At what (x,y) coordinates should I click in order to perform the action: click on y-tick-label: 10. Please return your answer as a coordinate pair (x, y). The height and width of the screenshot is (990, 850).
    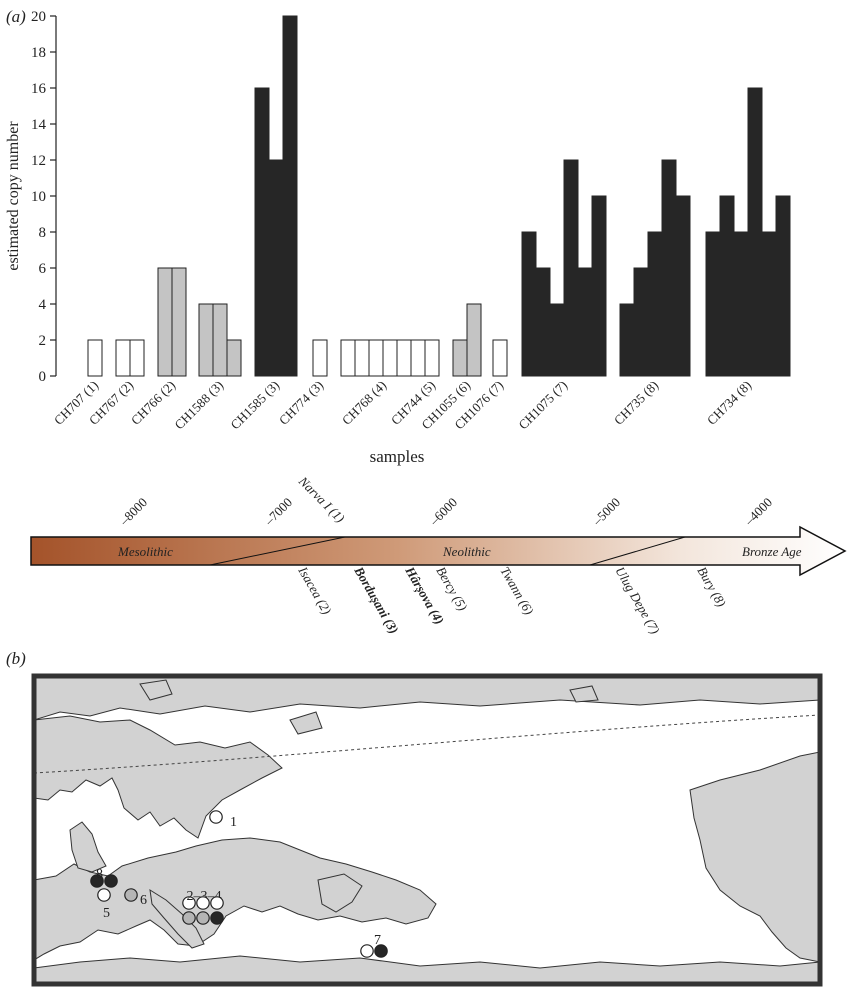
    Looking at the image, I should click on (38, 197).